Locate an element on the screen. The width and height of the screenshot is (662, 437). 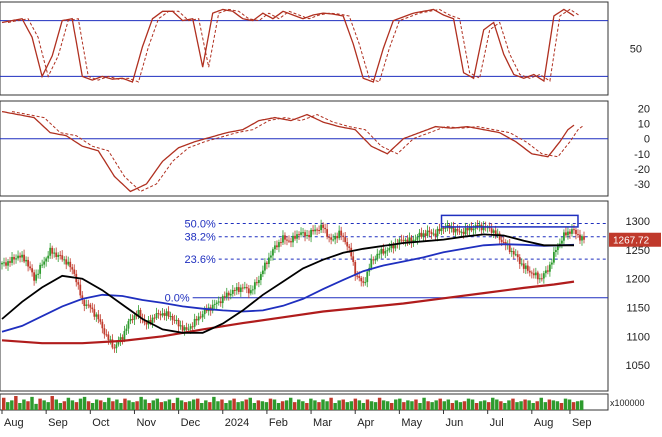
x-axis-label: Jun is located at coordinates (455, 423).